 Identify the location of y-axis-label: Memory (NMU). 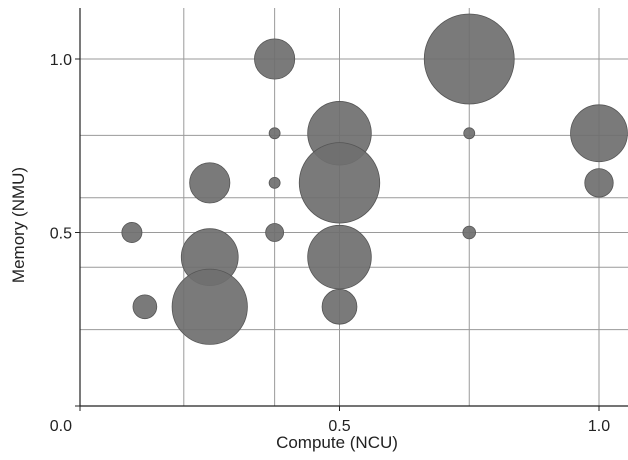
(18, 225).